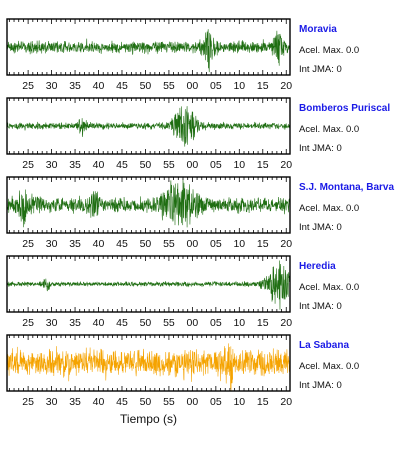  Describe the element at coordinates (346, 187) in the screenshot. I see `station-name: S.J. Montana, Barva` at that location.